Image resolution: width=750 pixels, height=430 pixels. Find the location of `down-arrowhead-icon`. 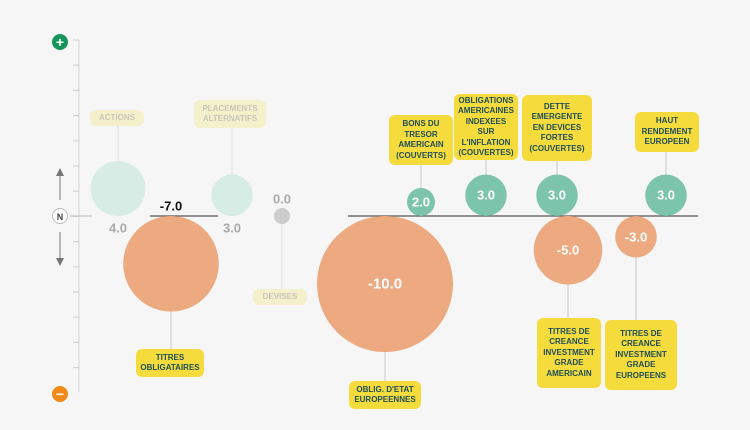

down-arrowhead-icon is located at coordinates (60, 262).